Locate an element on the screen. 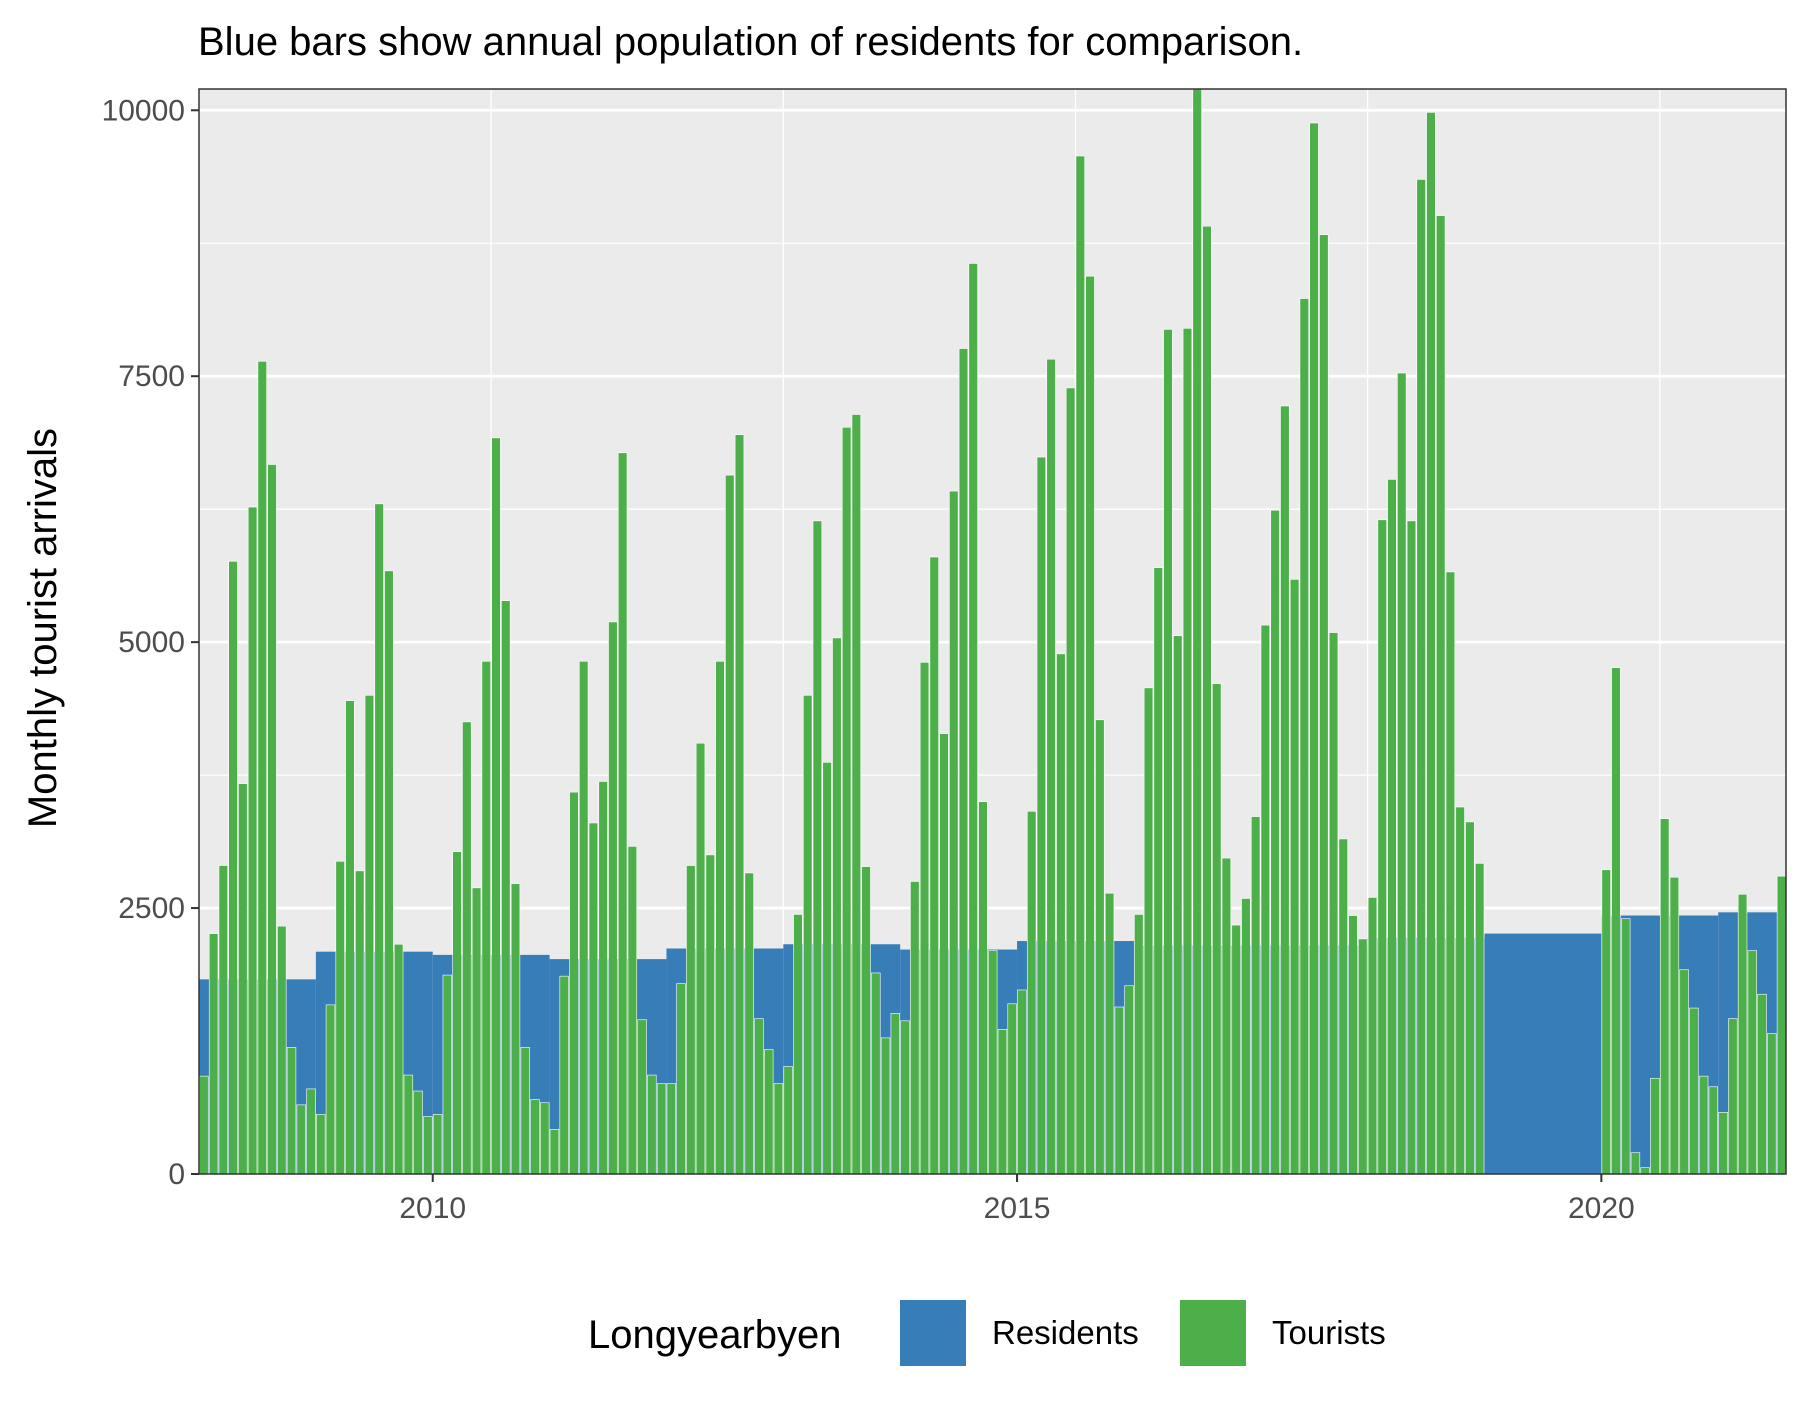 The width and height of the screenshot is (1800, 1409). legend-label-tourists: Tourists is located at coordinates (1329, 1332).